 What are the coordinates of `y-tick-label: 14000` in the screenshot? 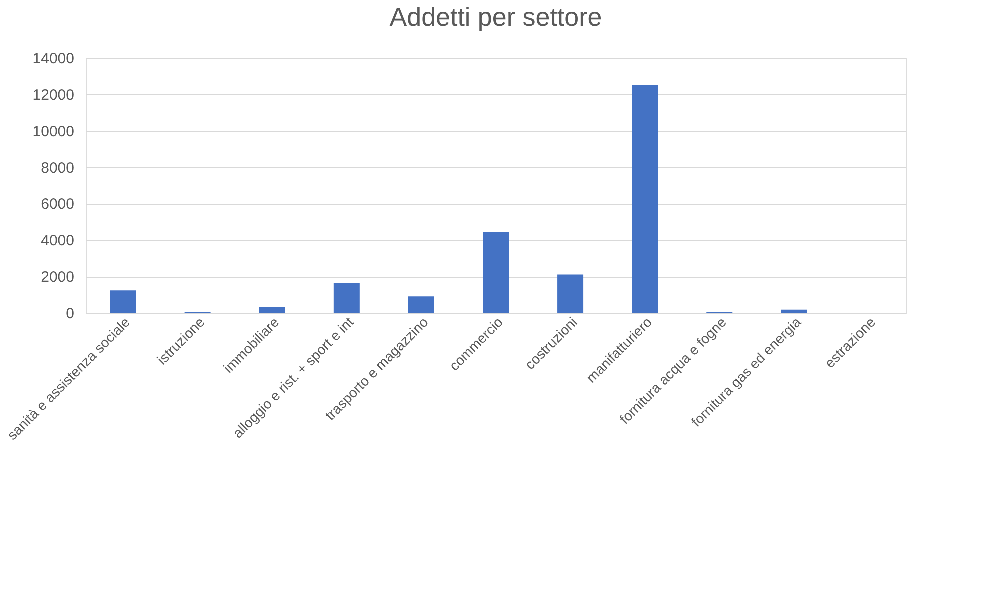 It's located at (53, 59).